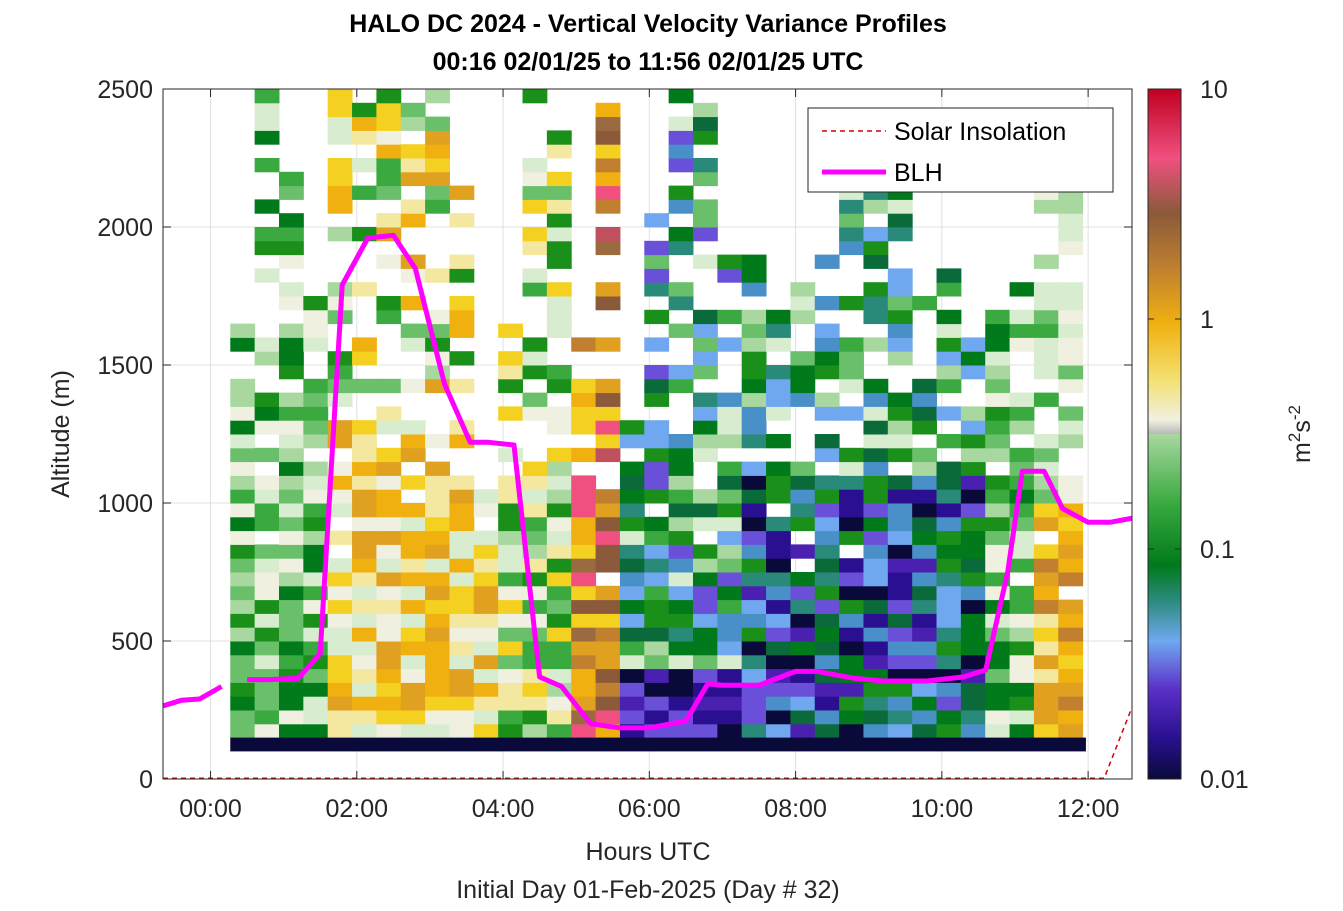  Describe the element at coordinates (125, 366) in the screenshot. I see `y-tick-label: 1500` at that location.